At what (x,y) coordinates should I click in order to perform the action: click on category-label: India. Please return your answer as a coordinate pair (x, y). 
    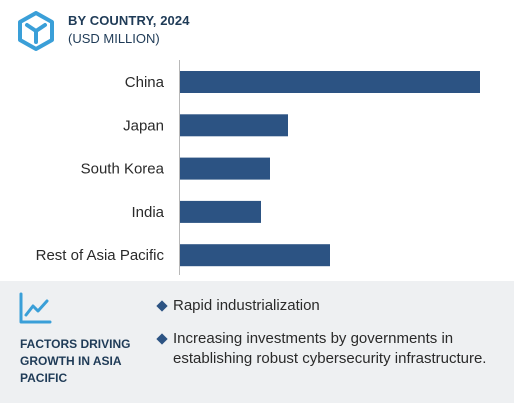
    Looking at the image, I should click on (147, 212).